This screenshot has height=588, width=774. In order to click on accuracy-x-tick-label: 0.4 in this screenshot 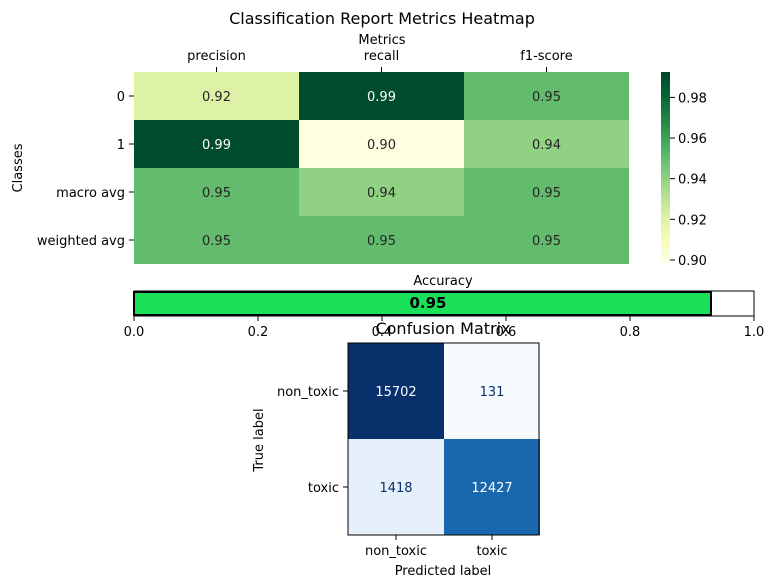, I will do `click(382, 332)`.